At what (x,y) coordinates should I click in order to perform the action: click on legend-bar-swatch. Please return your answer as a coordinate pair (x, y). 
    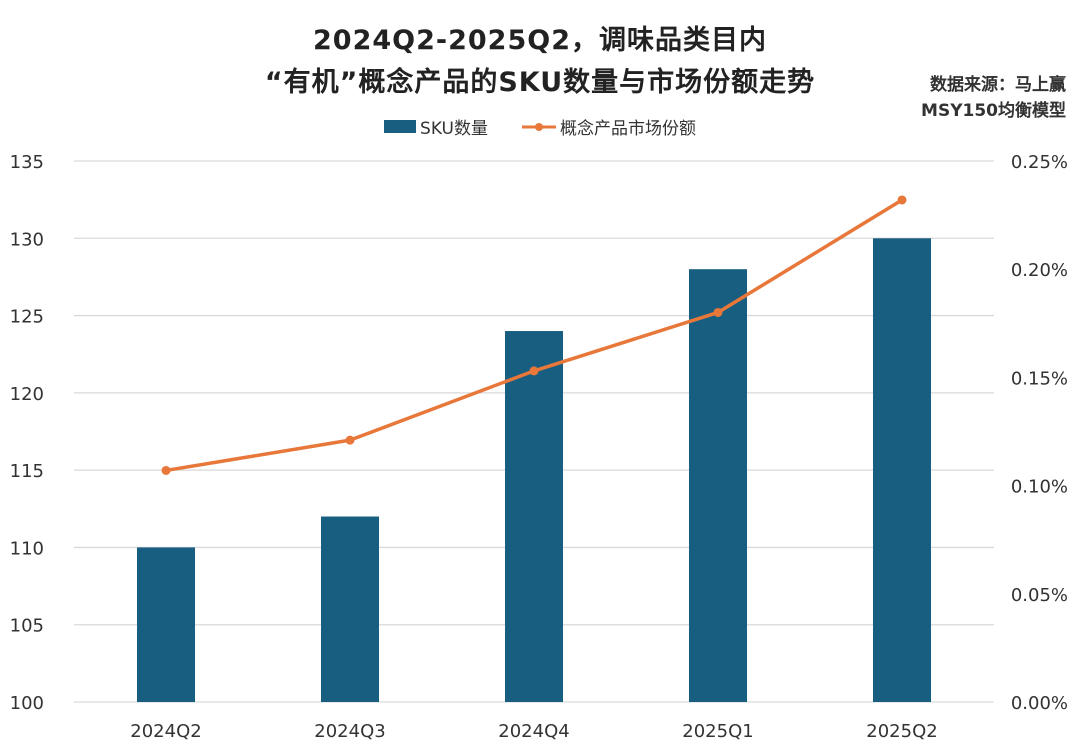
    Looking at the image, I should click on (400, 126).